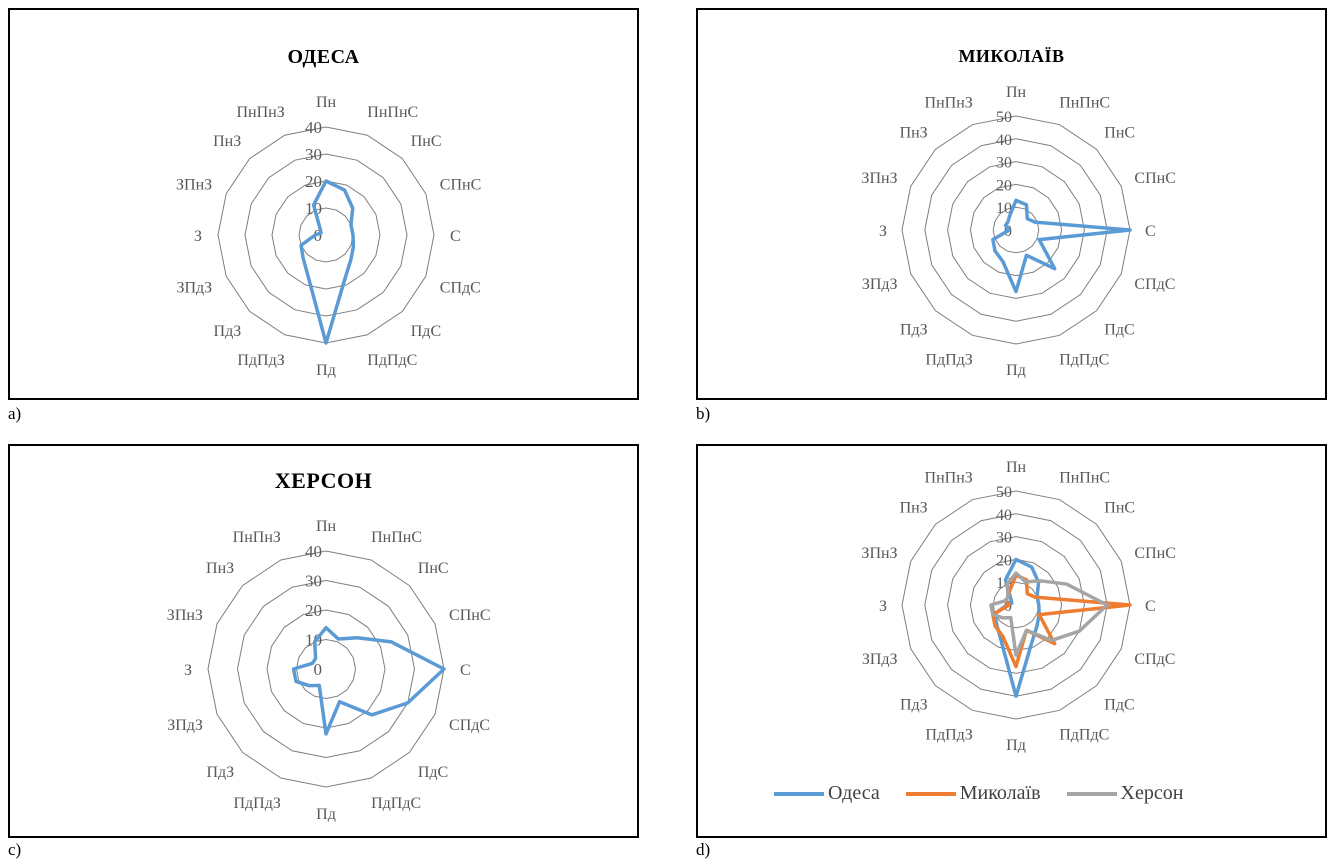 Image resolution: width=1335 pixels, height=864 pixels. Describe the element at coordinates (703, 849) in the screenshot. I see `caption-d: d)` at that location.